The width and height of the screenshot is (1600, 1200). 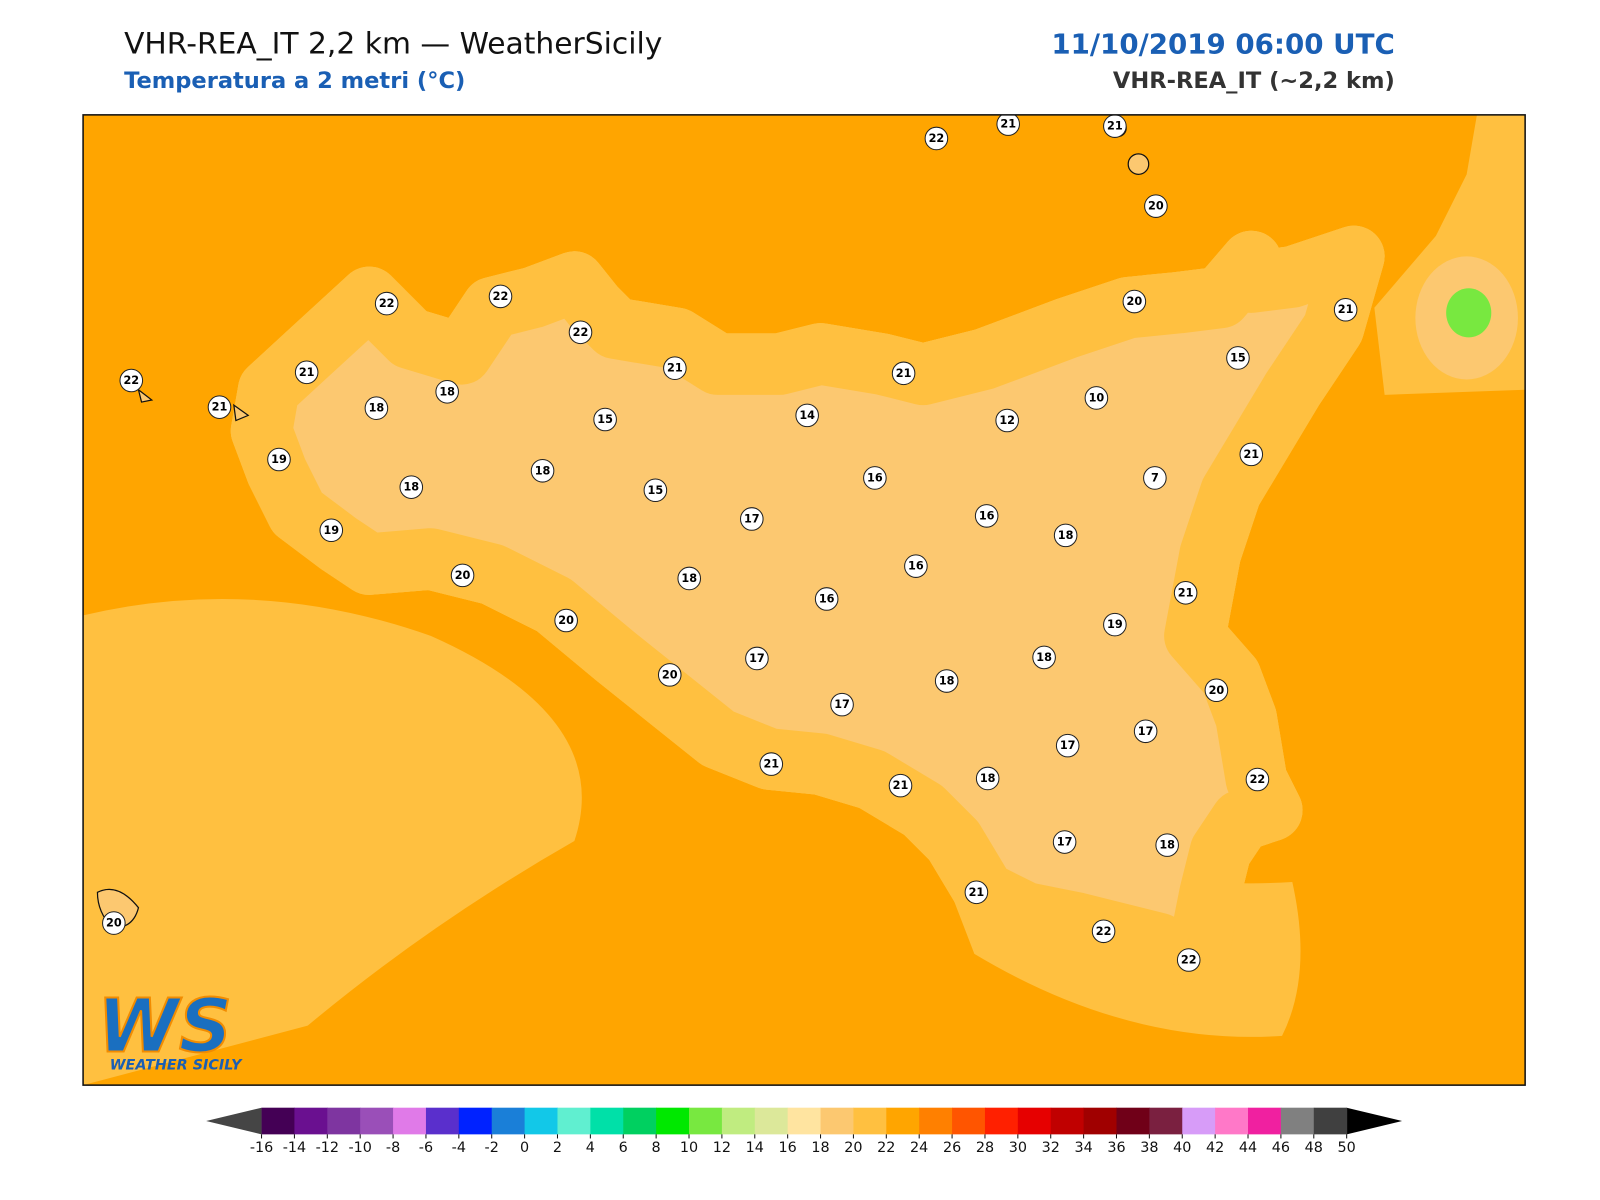 What do you see at coordinates (1374, 1121) in the screenshot?
I see `colorbar-over` at bounding box center [1374, 1121].